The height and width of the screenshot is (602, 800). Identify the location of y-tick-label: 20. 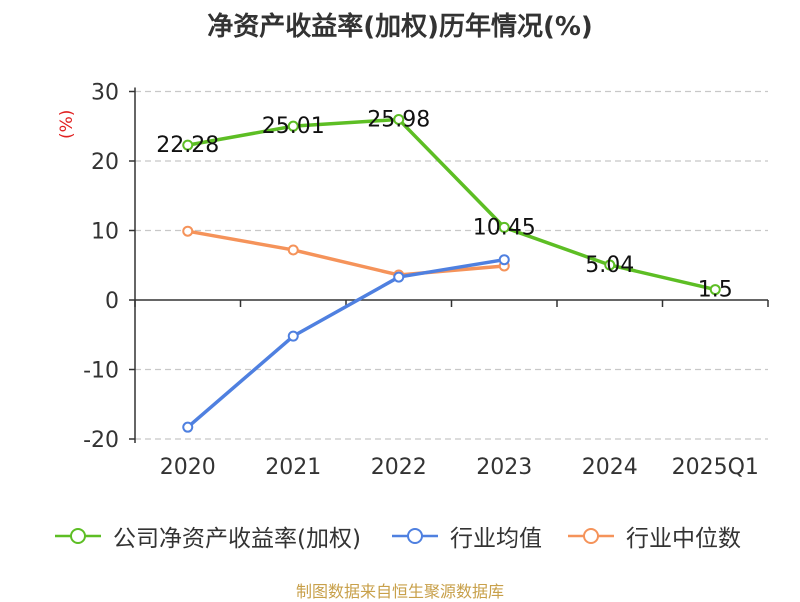
(105, 162).